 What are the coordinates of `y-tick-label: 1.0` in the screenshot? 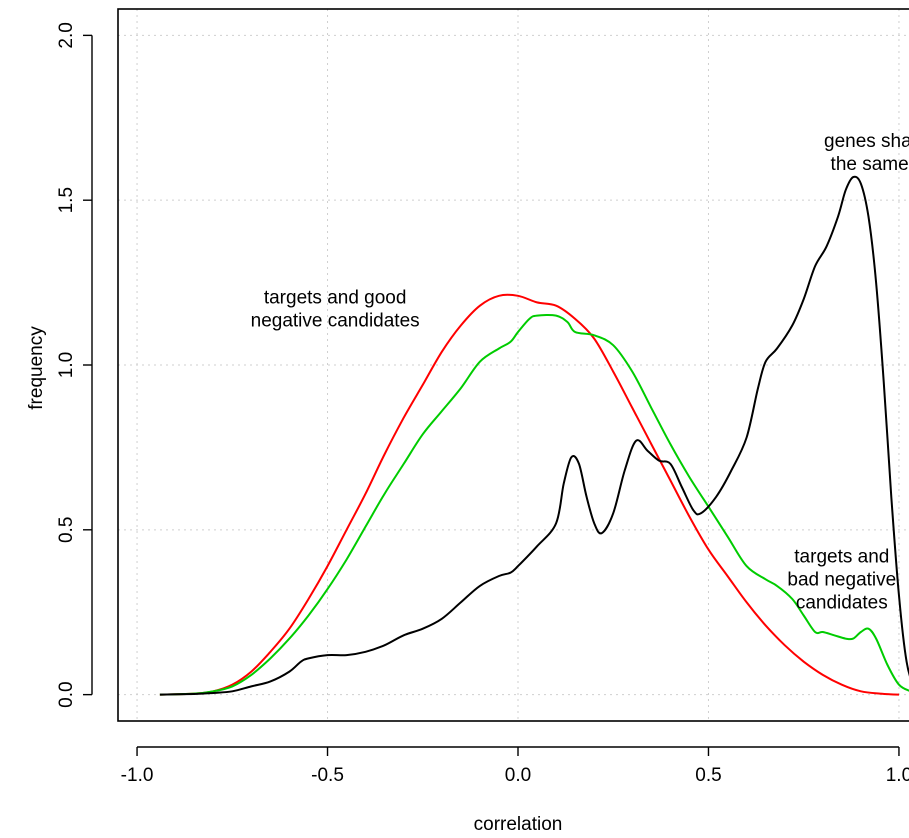 It's located at (66, 365).